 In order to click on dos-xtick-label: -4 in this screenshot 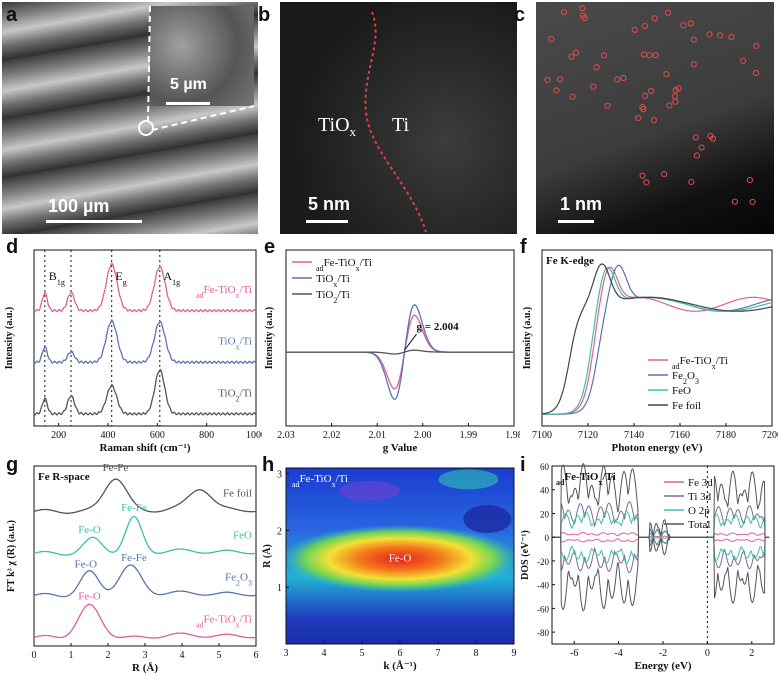, I will do `click(618, 653)`.